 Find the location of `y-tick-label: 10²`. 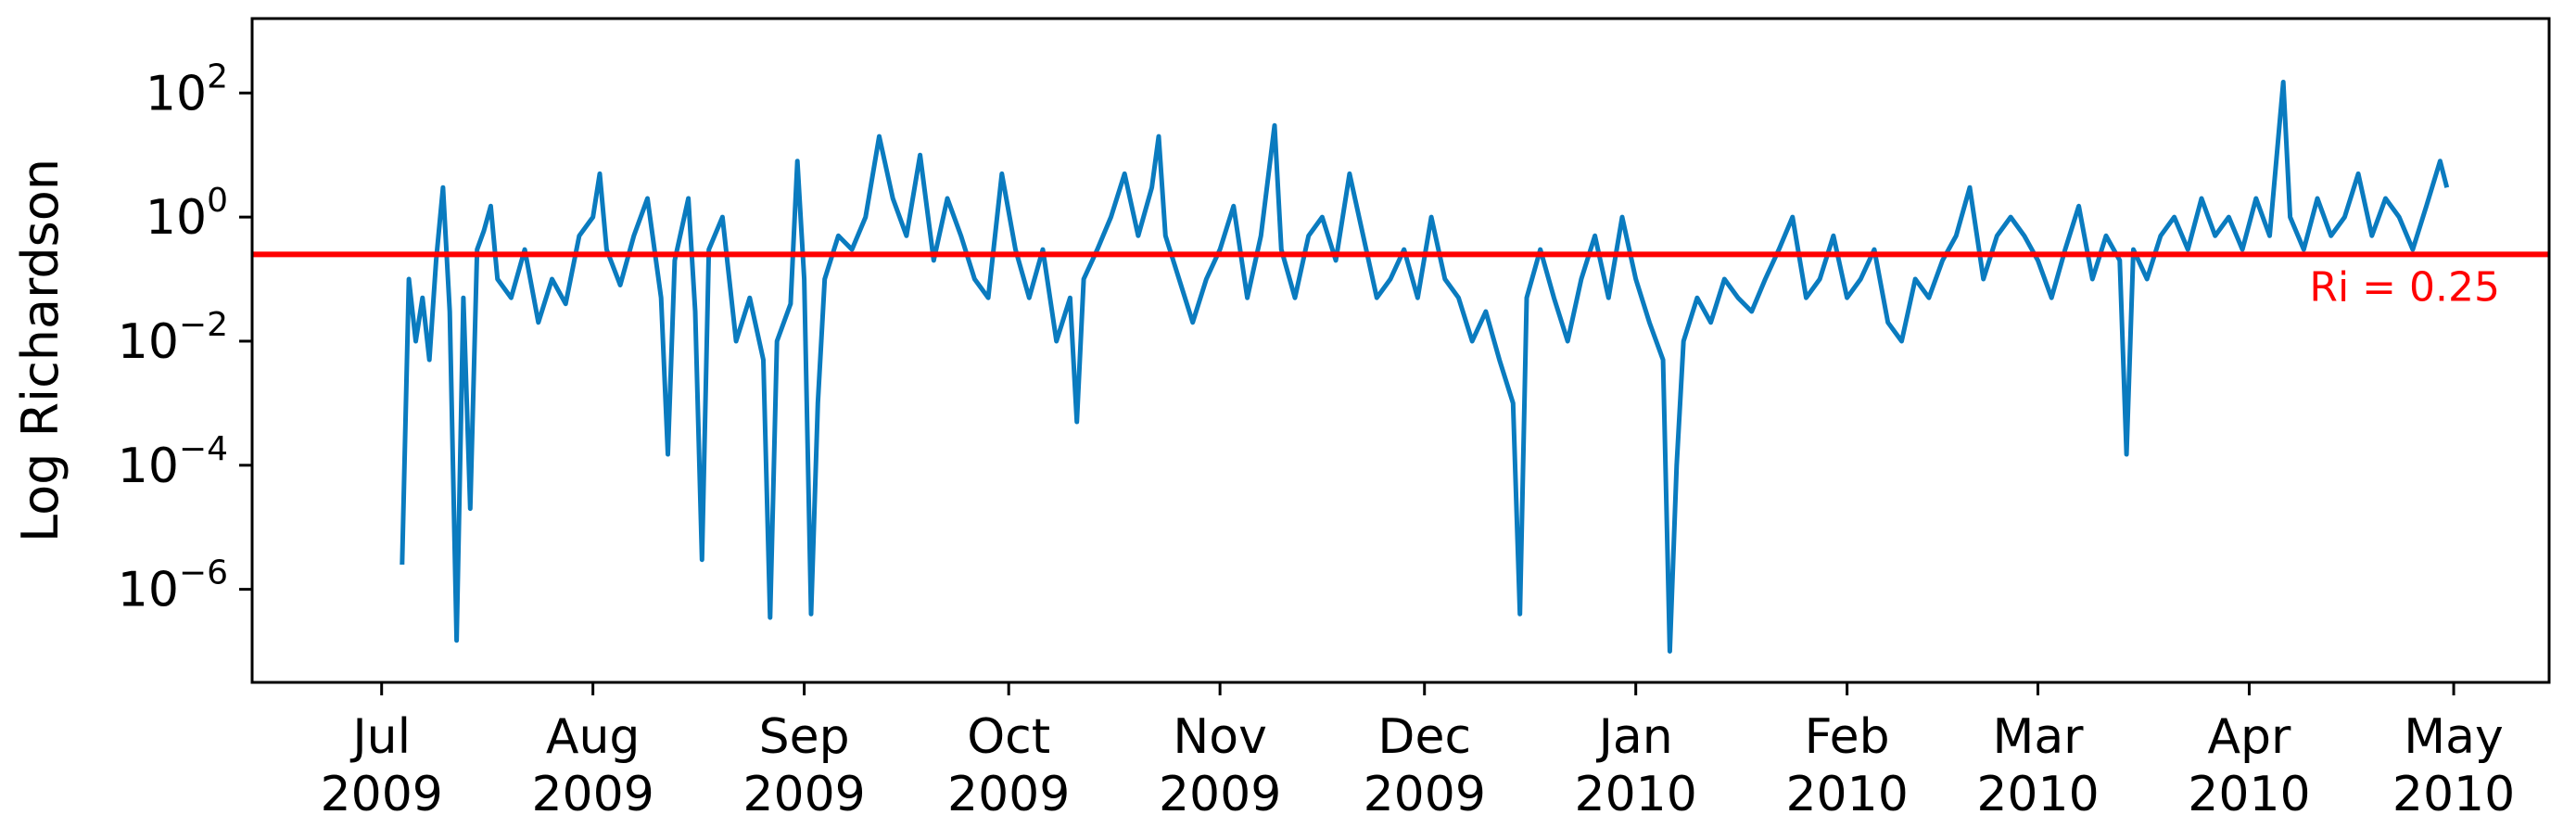

y-tick-label: 10² is located at coordinates (187, 89).